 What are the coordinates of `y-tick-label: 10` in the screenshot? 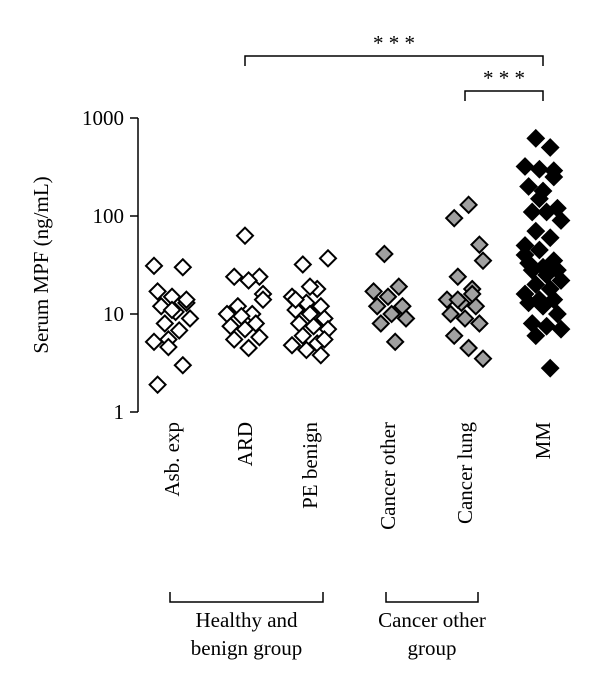 It's located at (113, 314).